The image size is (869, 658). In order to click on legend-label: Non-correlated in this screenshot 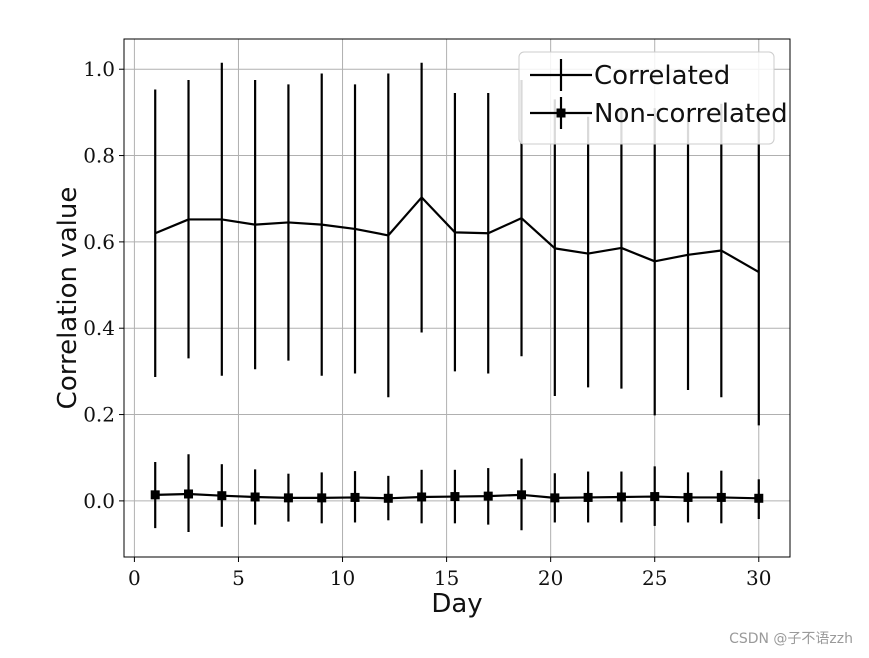, I will do `click(691, 114)`.